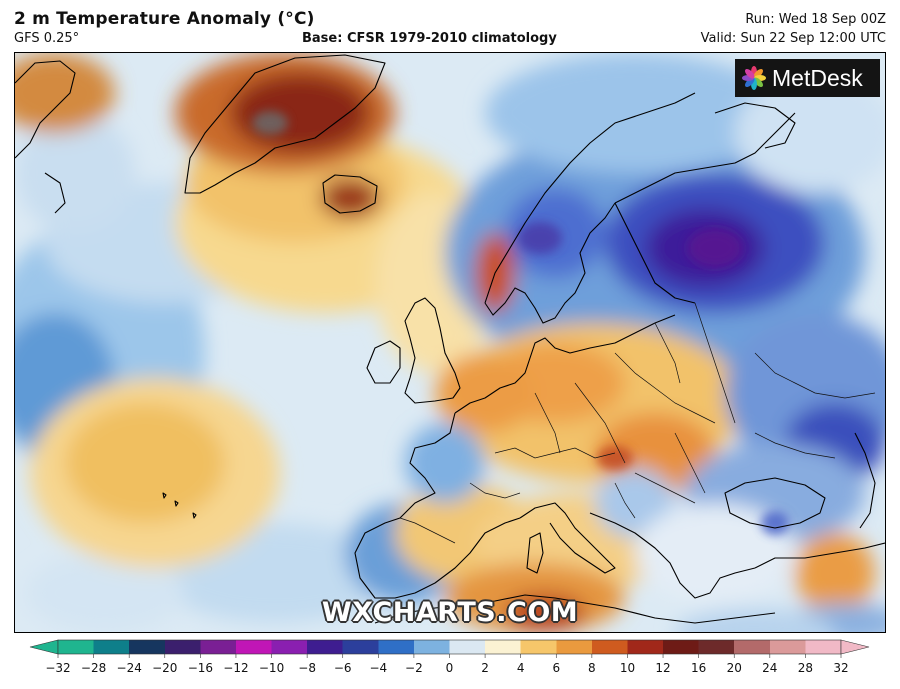  I want to click on metdesk-logo: MetDesk, so click(807, 78).